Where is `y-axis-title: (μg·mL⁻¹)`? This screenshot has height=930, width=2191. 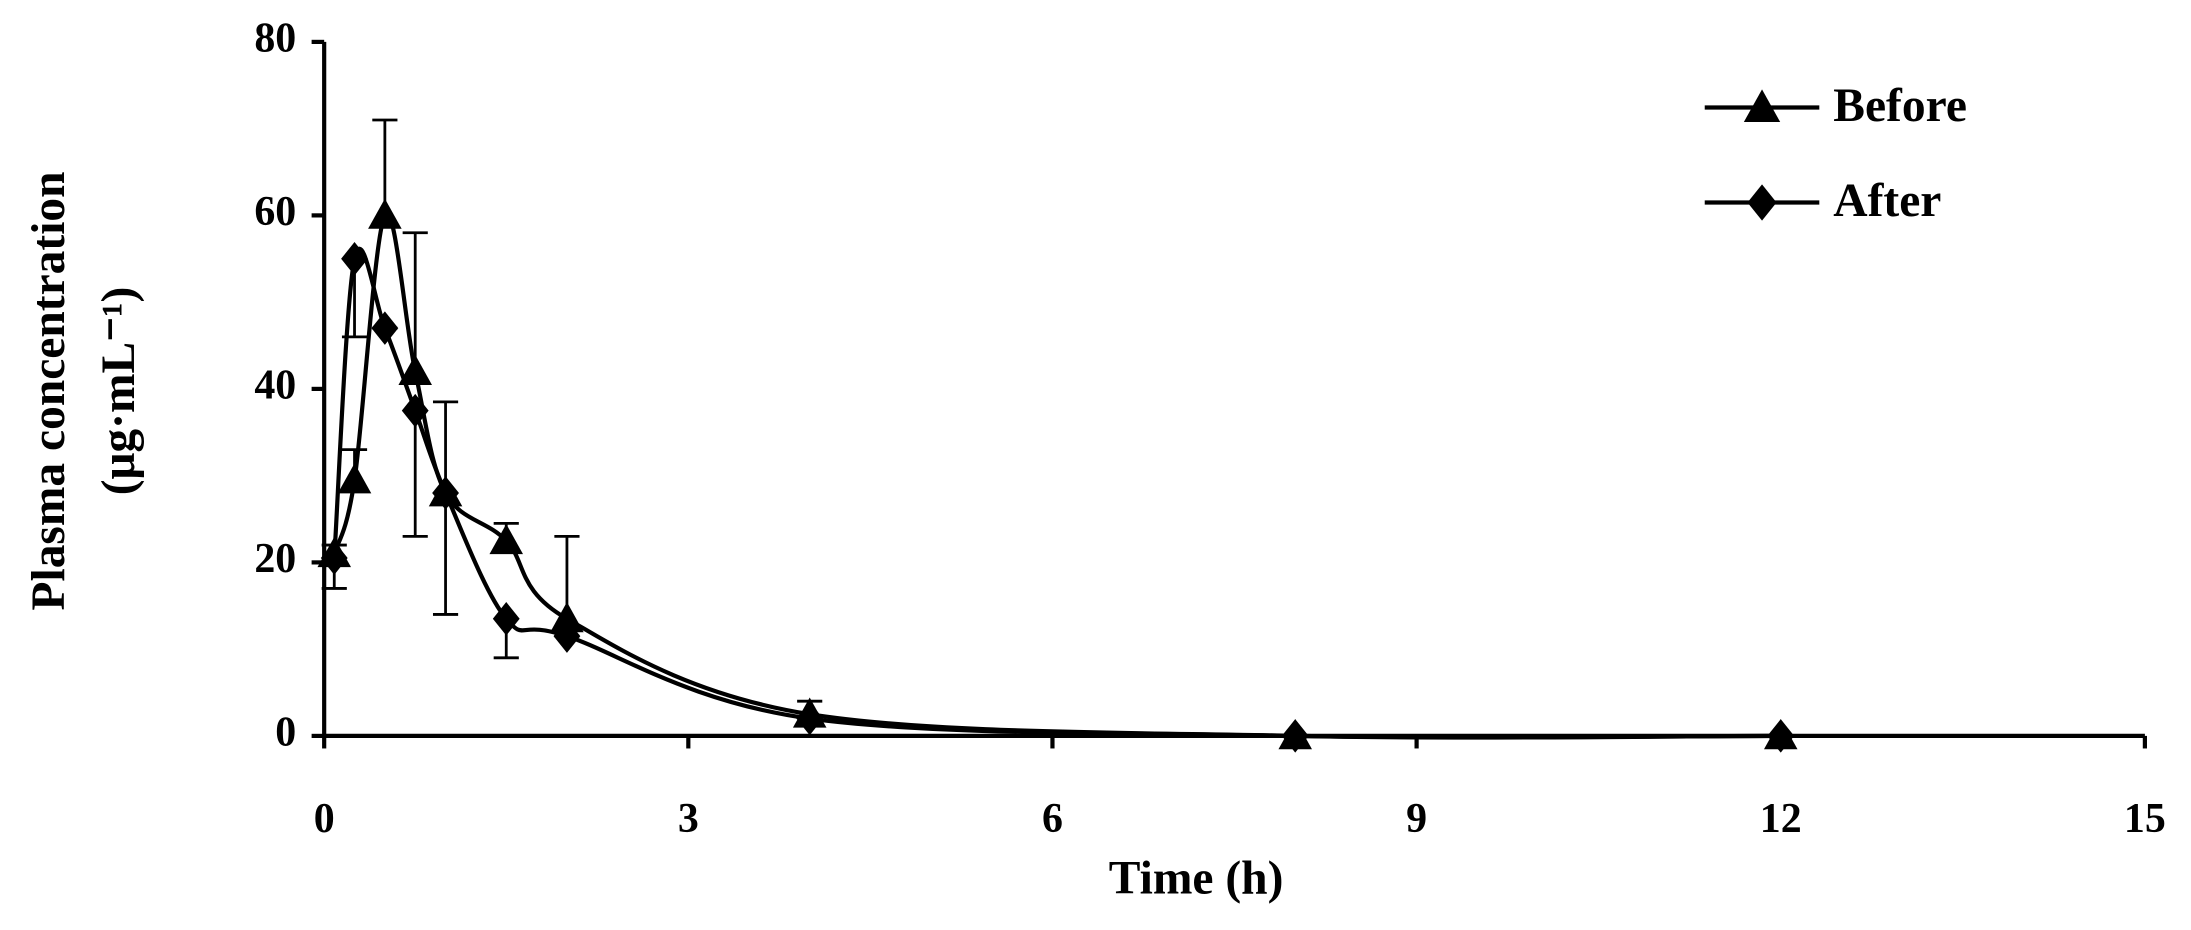 y-axis-title: (μg·mL⁻¹) is located at coordinates (119, 391).